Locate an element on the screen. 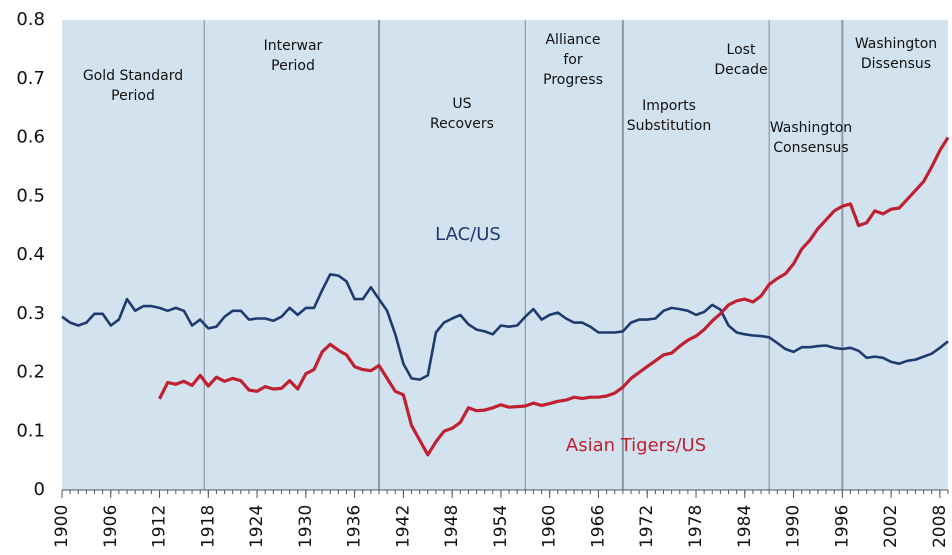 This screenshot has width=952, height=555. x-tick-label: 1936 is located at coordinates (355, 526).